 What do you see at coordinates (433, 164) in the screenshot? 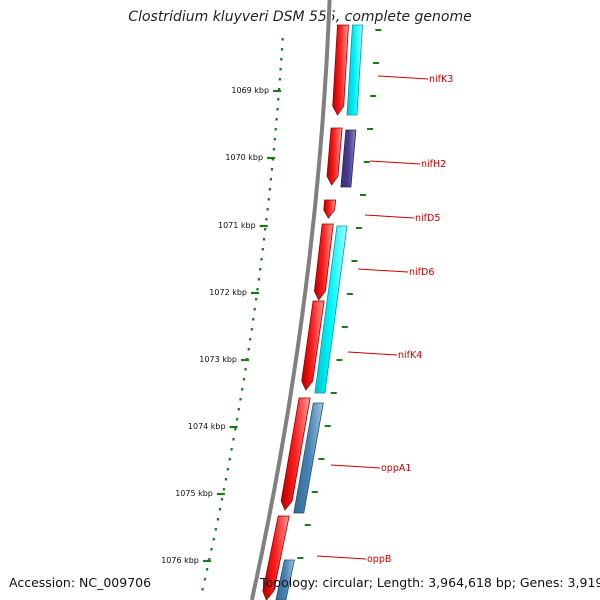
I see `gene-label-nifh2: nifH2` at bounding box center [433, 164].